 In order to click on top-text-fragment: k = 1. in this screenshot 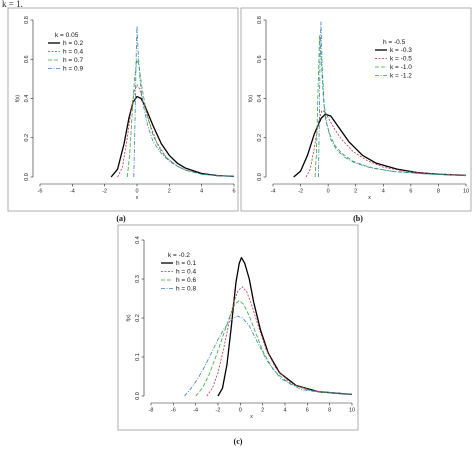, I will do `click(12, 4)`.